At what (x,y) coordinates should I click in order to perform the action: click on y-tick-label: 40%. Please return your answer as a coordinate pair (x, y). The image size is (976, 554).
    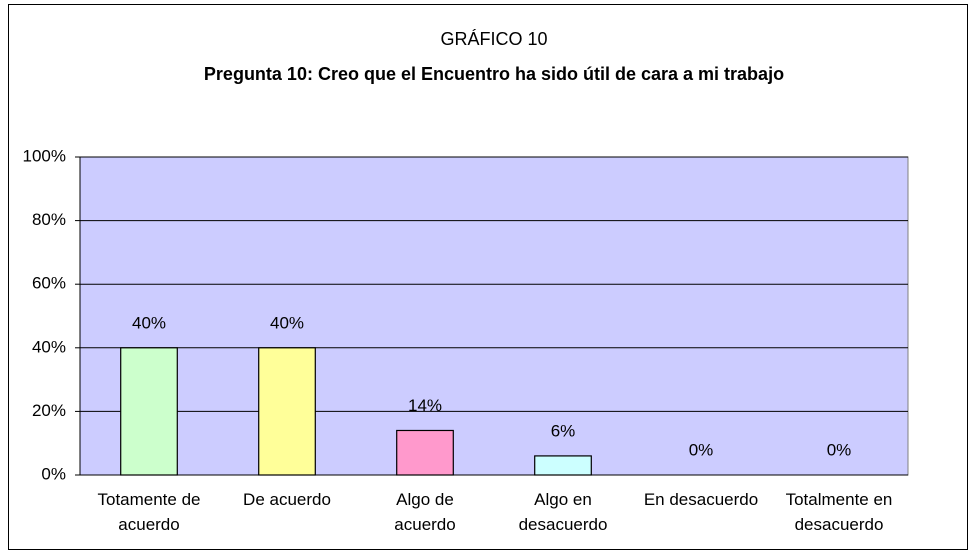
    Looking at the image, I should click on (49, 346).